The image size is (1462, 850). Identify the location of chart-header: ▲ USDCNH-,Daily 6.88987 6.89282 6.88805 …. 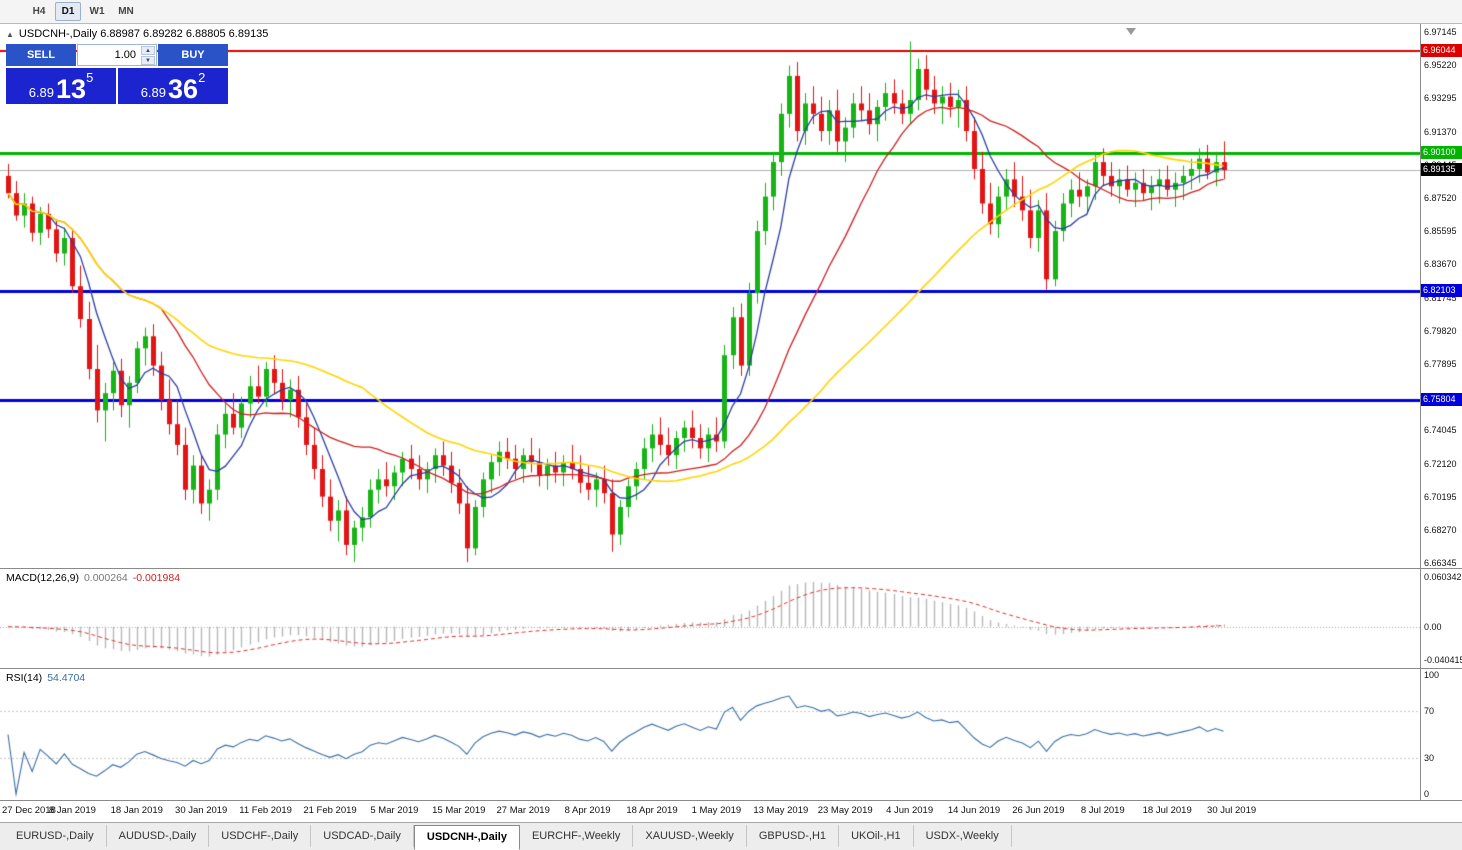
(137, 34).